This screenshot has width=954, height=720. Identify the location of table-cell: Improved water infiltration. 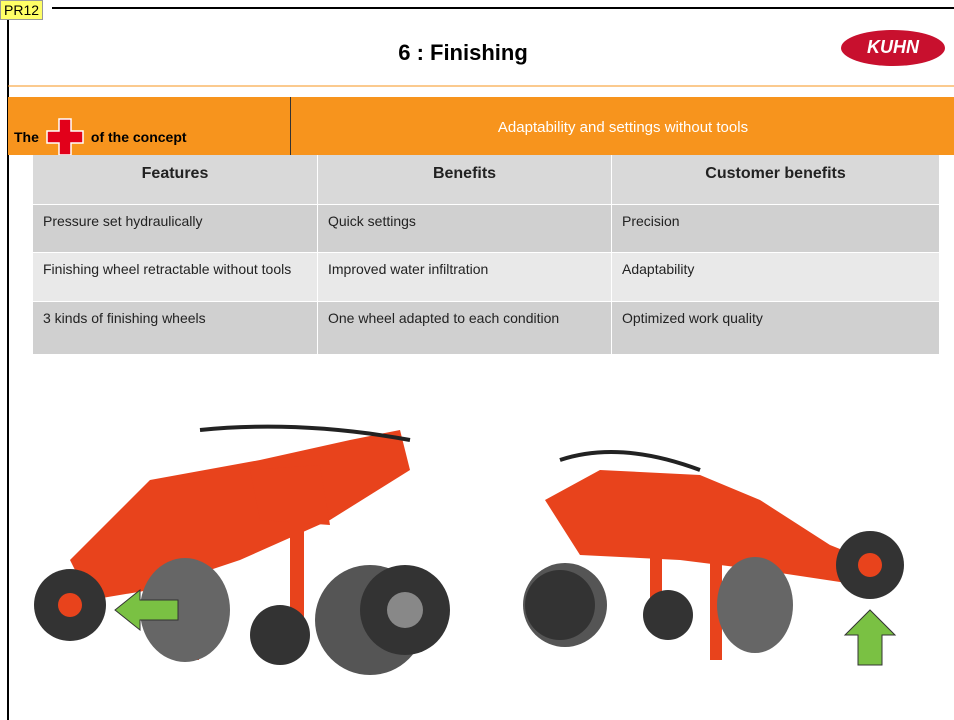
(465, 277).